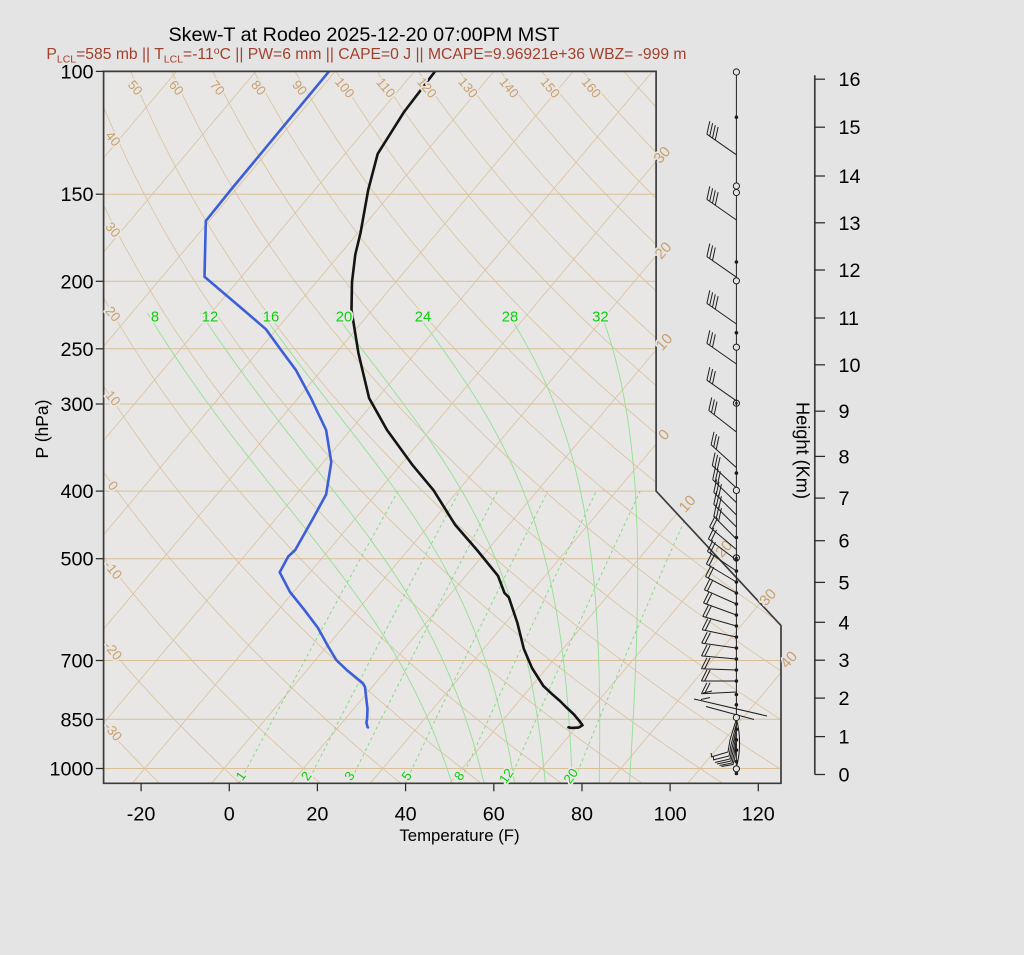 The width and height of the screenshot is (1024, 955). I want to click on svg-text: 13, so click(850, 224).